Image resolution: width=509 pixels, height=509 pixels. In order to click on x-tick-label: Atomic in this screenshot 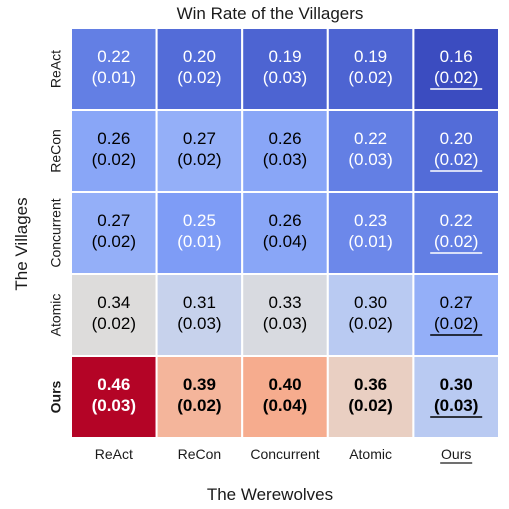, I will do `click(370, 454)`.